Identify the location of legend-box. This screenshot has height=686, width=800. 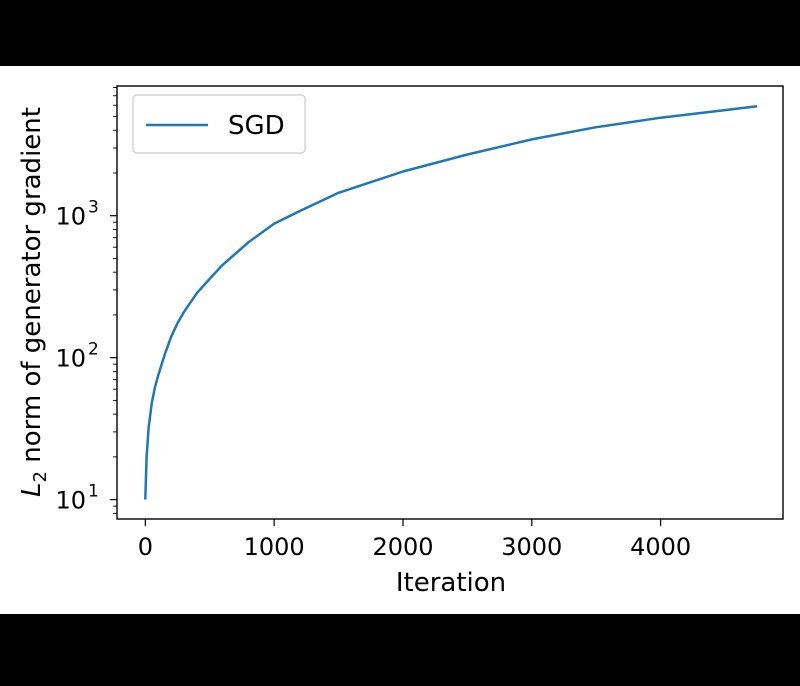
(219, 124).